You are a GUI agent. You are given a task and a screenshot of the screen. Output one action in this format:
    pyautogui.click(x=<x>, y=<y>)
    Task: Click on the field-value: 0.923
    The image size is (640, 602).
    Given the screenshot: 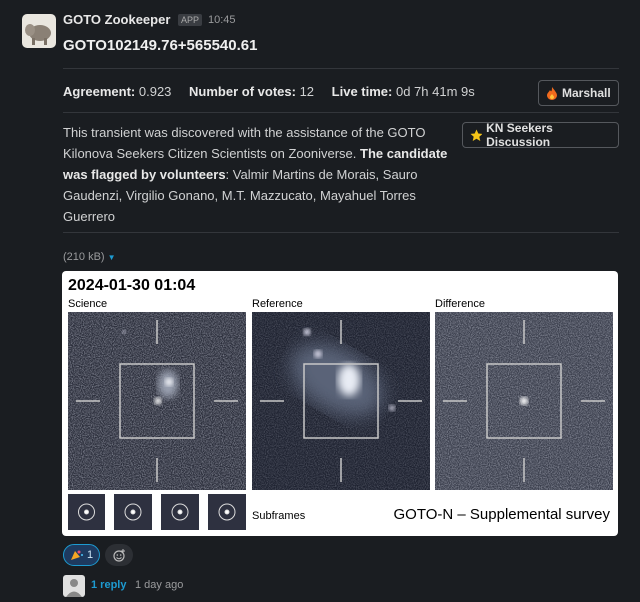 What is the action you would take?
    pyautogui.click(x=155, y=91)
    